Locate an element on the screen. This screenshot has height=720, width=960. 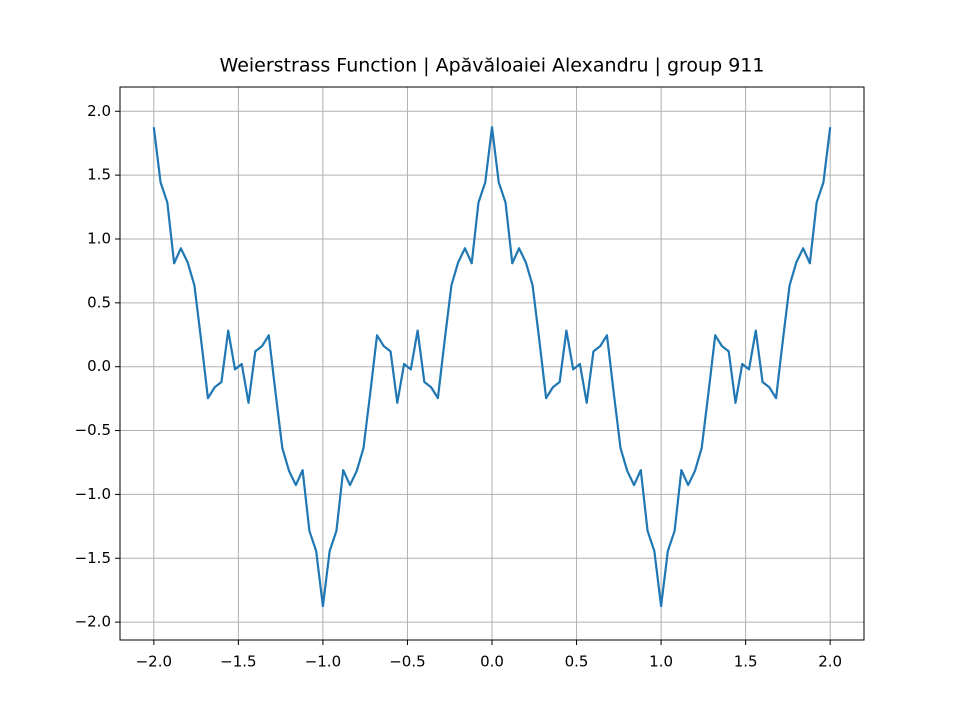
y-tick-label: 1.0 is located at coordinates (99, 238).